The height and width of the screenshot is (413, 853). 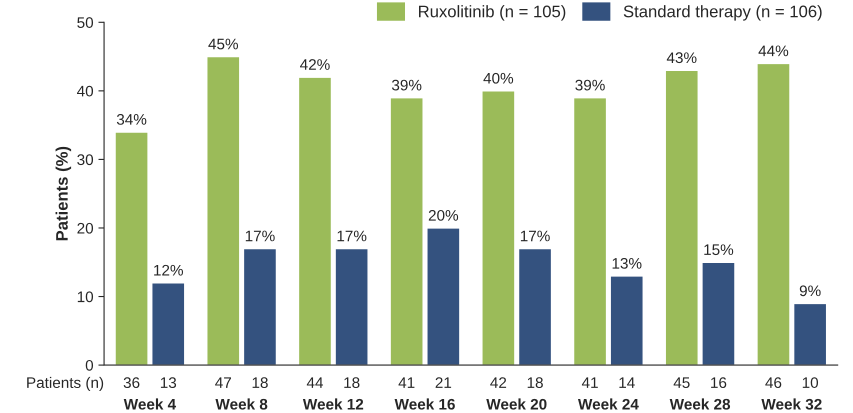 I want to click on data-label: 44%, so click(x=773, y=51).